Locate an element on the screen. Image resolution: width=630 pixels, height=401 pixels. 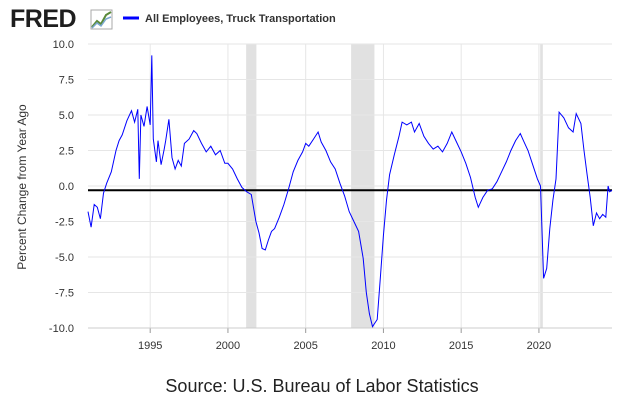
y-tick-label: -7.5 is located at coordinates (64, 294).